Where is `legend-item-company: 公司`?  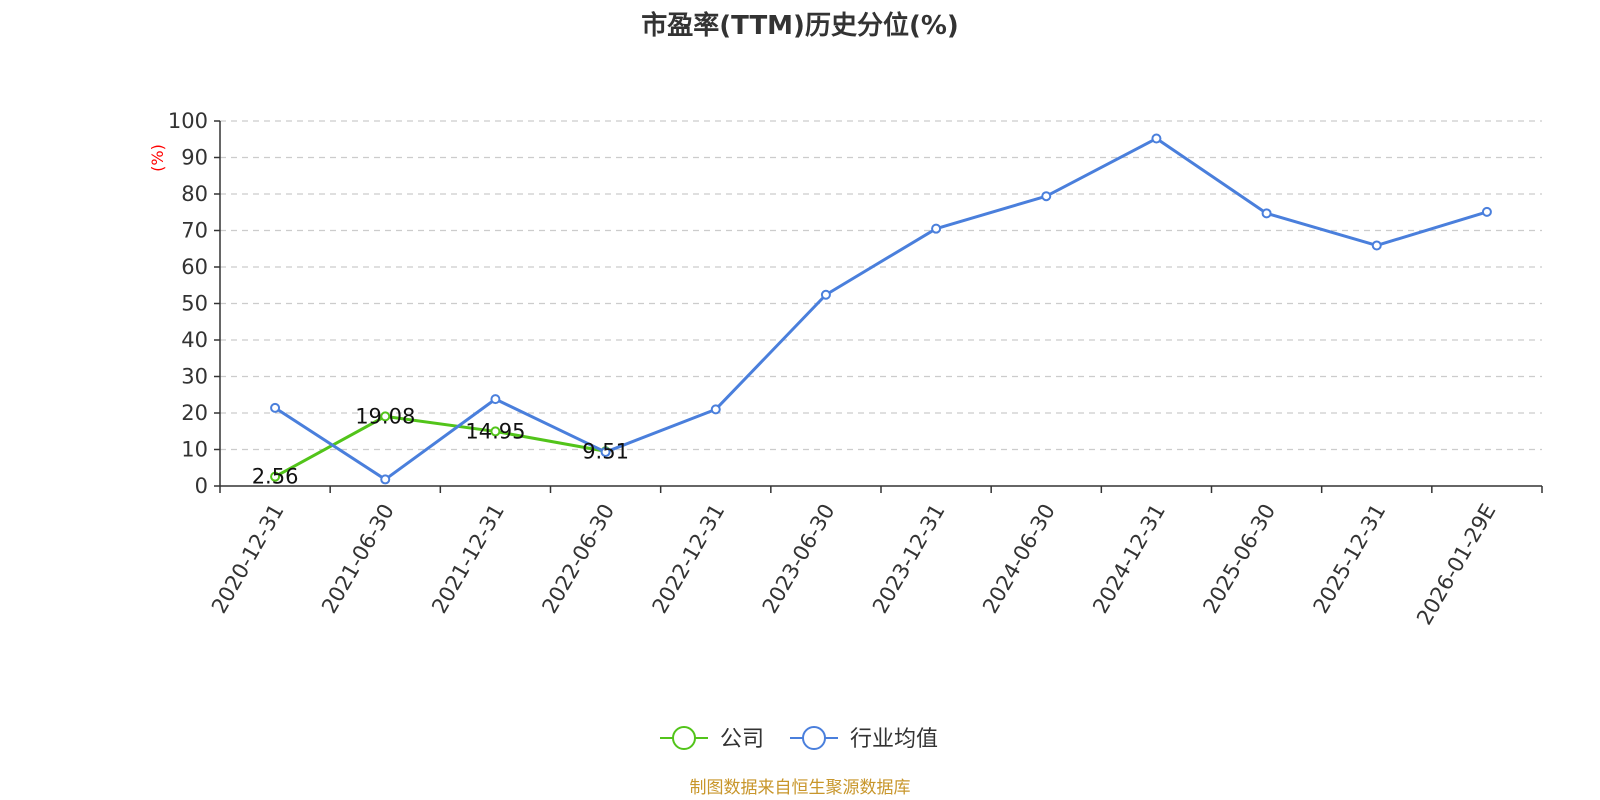 legend-item-company: 公司 is located at coordinates (712, 739).